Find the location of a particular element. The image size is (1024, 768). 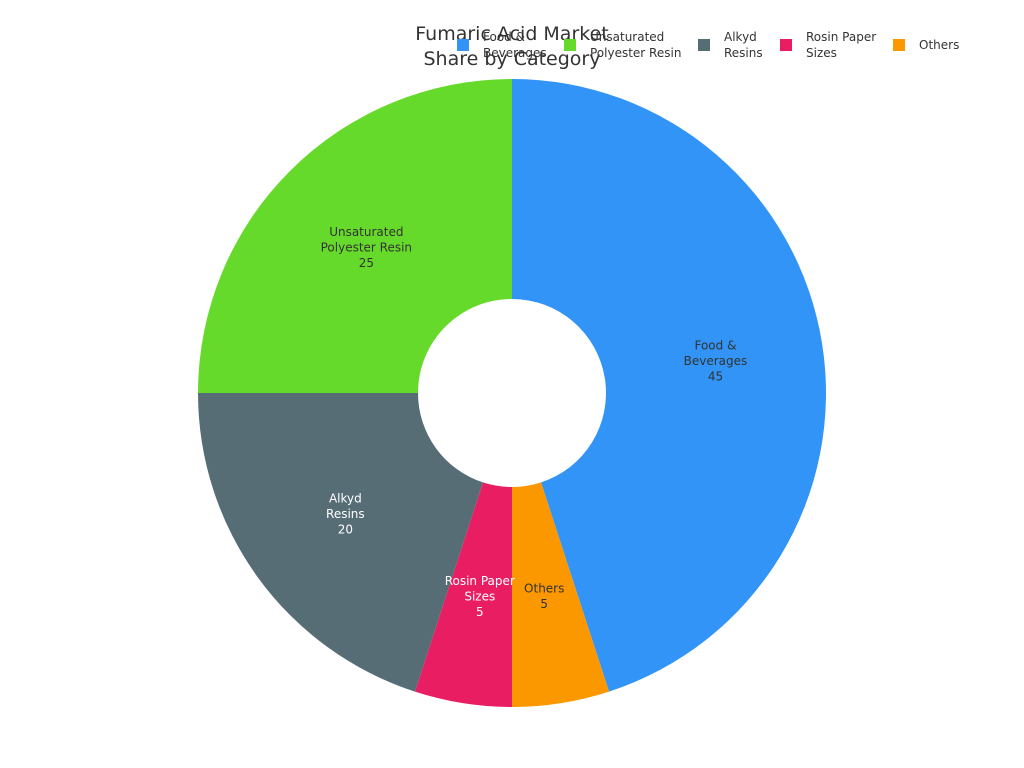

legend-label-line: Rosin Paper is located at coordinates (841, 37).